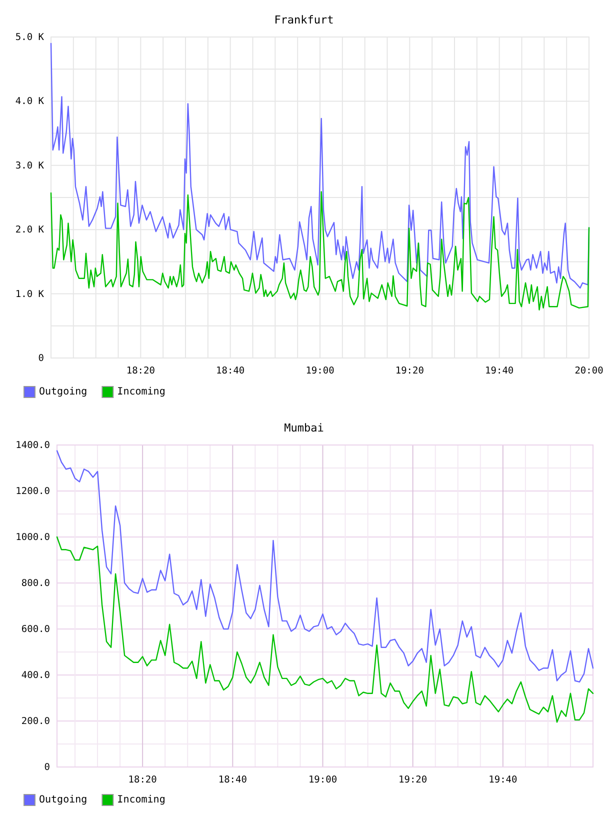  Describe the element at coordinates (35, 722) in the screenshot. I see `y-tick-label: 200.0` at that location.